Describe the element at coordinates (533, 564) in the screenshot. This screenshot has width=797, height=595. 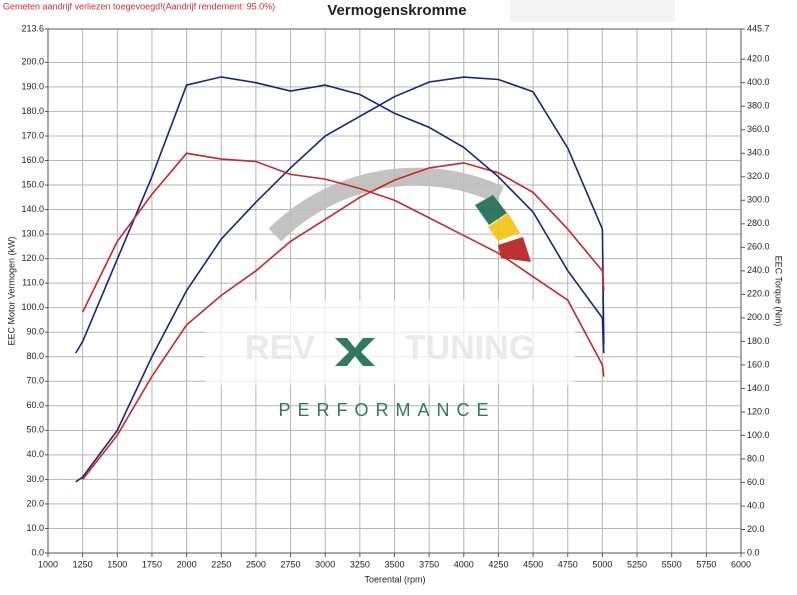
I see `x-tick-label: 4500` at that location.